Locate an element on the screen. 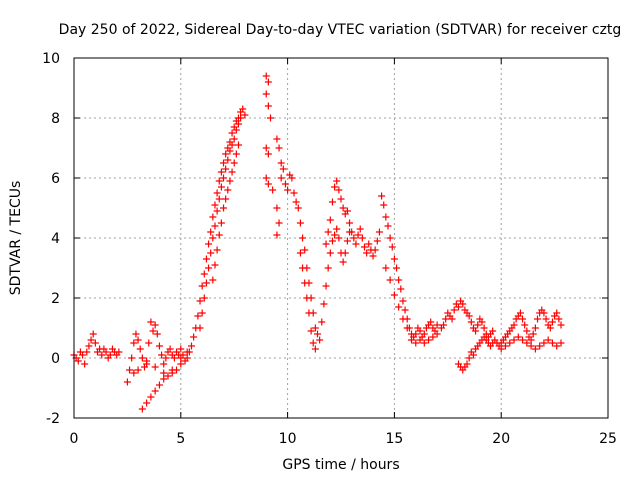  x-tick-label: 25 is located at coordinates (608, 439).